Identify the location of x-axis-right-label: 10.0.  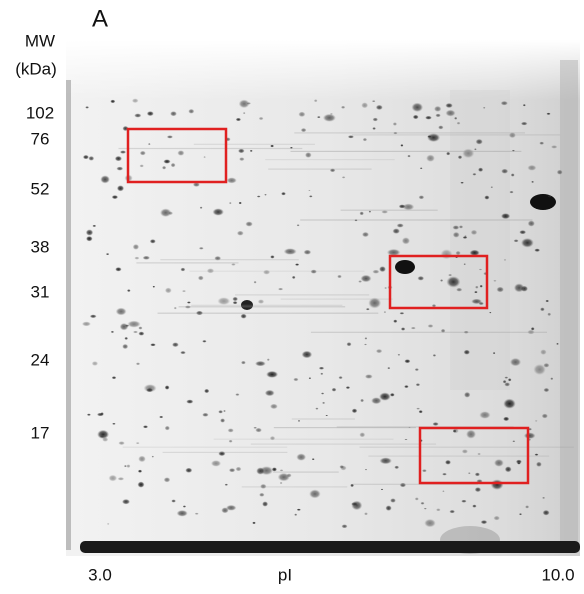
(557, 574).